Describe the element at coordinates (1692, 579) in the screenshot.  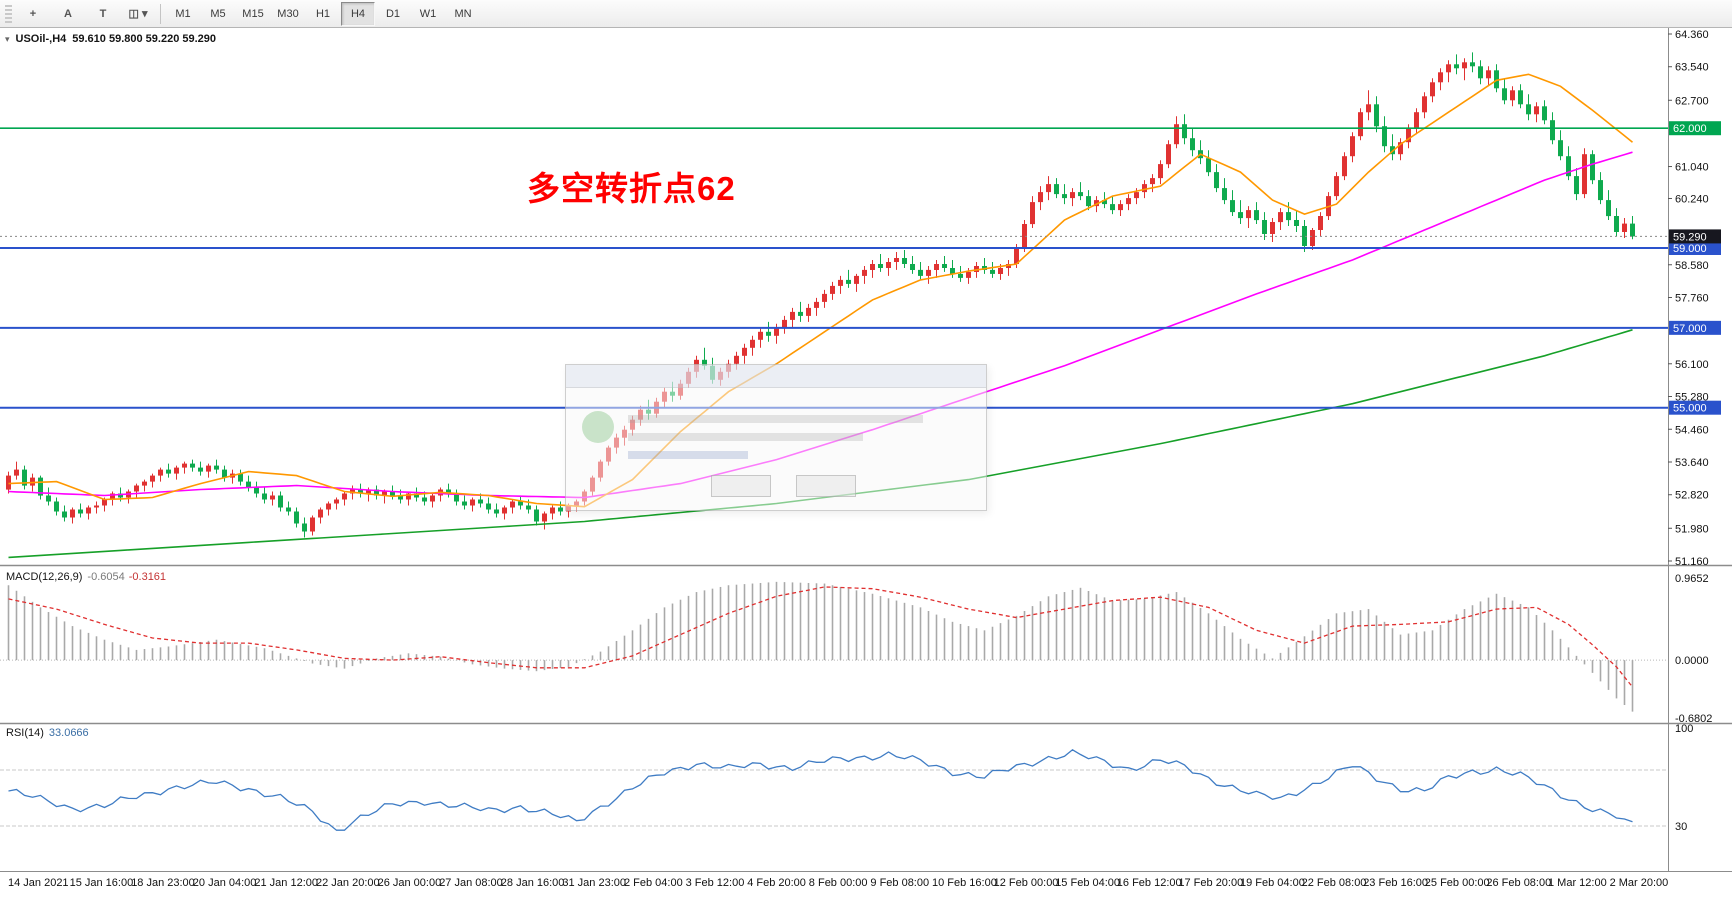
I see `svg-text: 0.9652` at that location.